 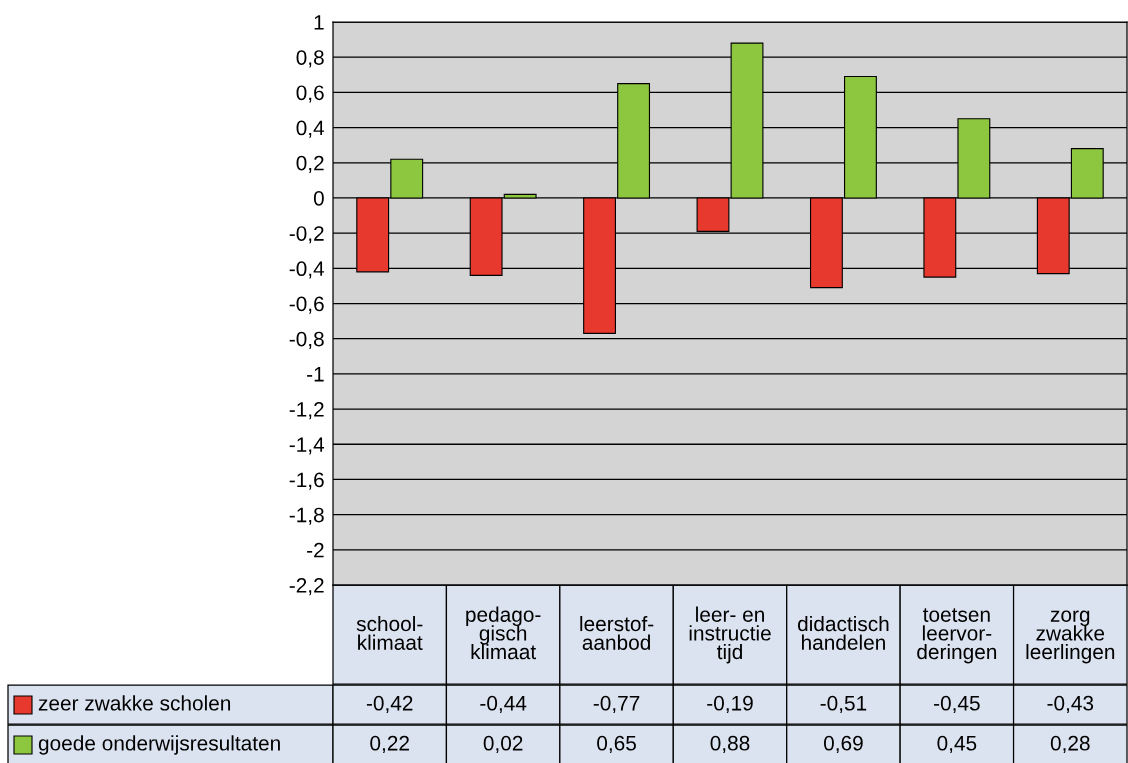 What do you see at coordinates (306, 235) in the screenshot?
I see `y-tick-label: -0,2` at bounding box center [306, 235].